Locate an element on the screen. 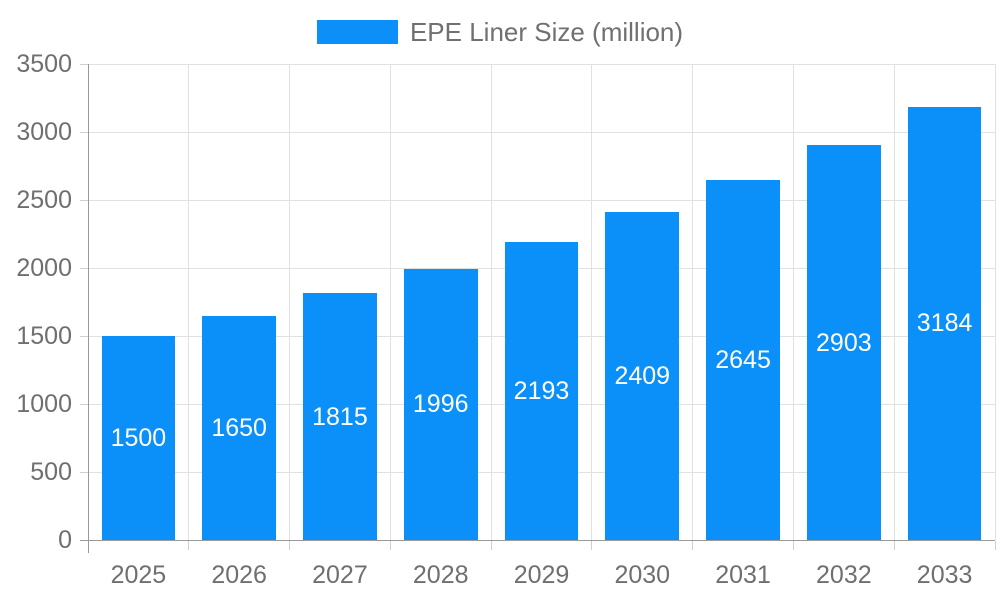 Image resolution: width=1000 pixels, height=600 pixels. bar-value-label: 1815 is located at coordinates (340, 416).